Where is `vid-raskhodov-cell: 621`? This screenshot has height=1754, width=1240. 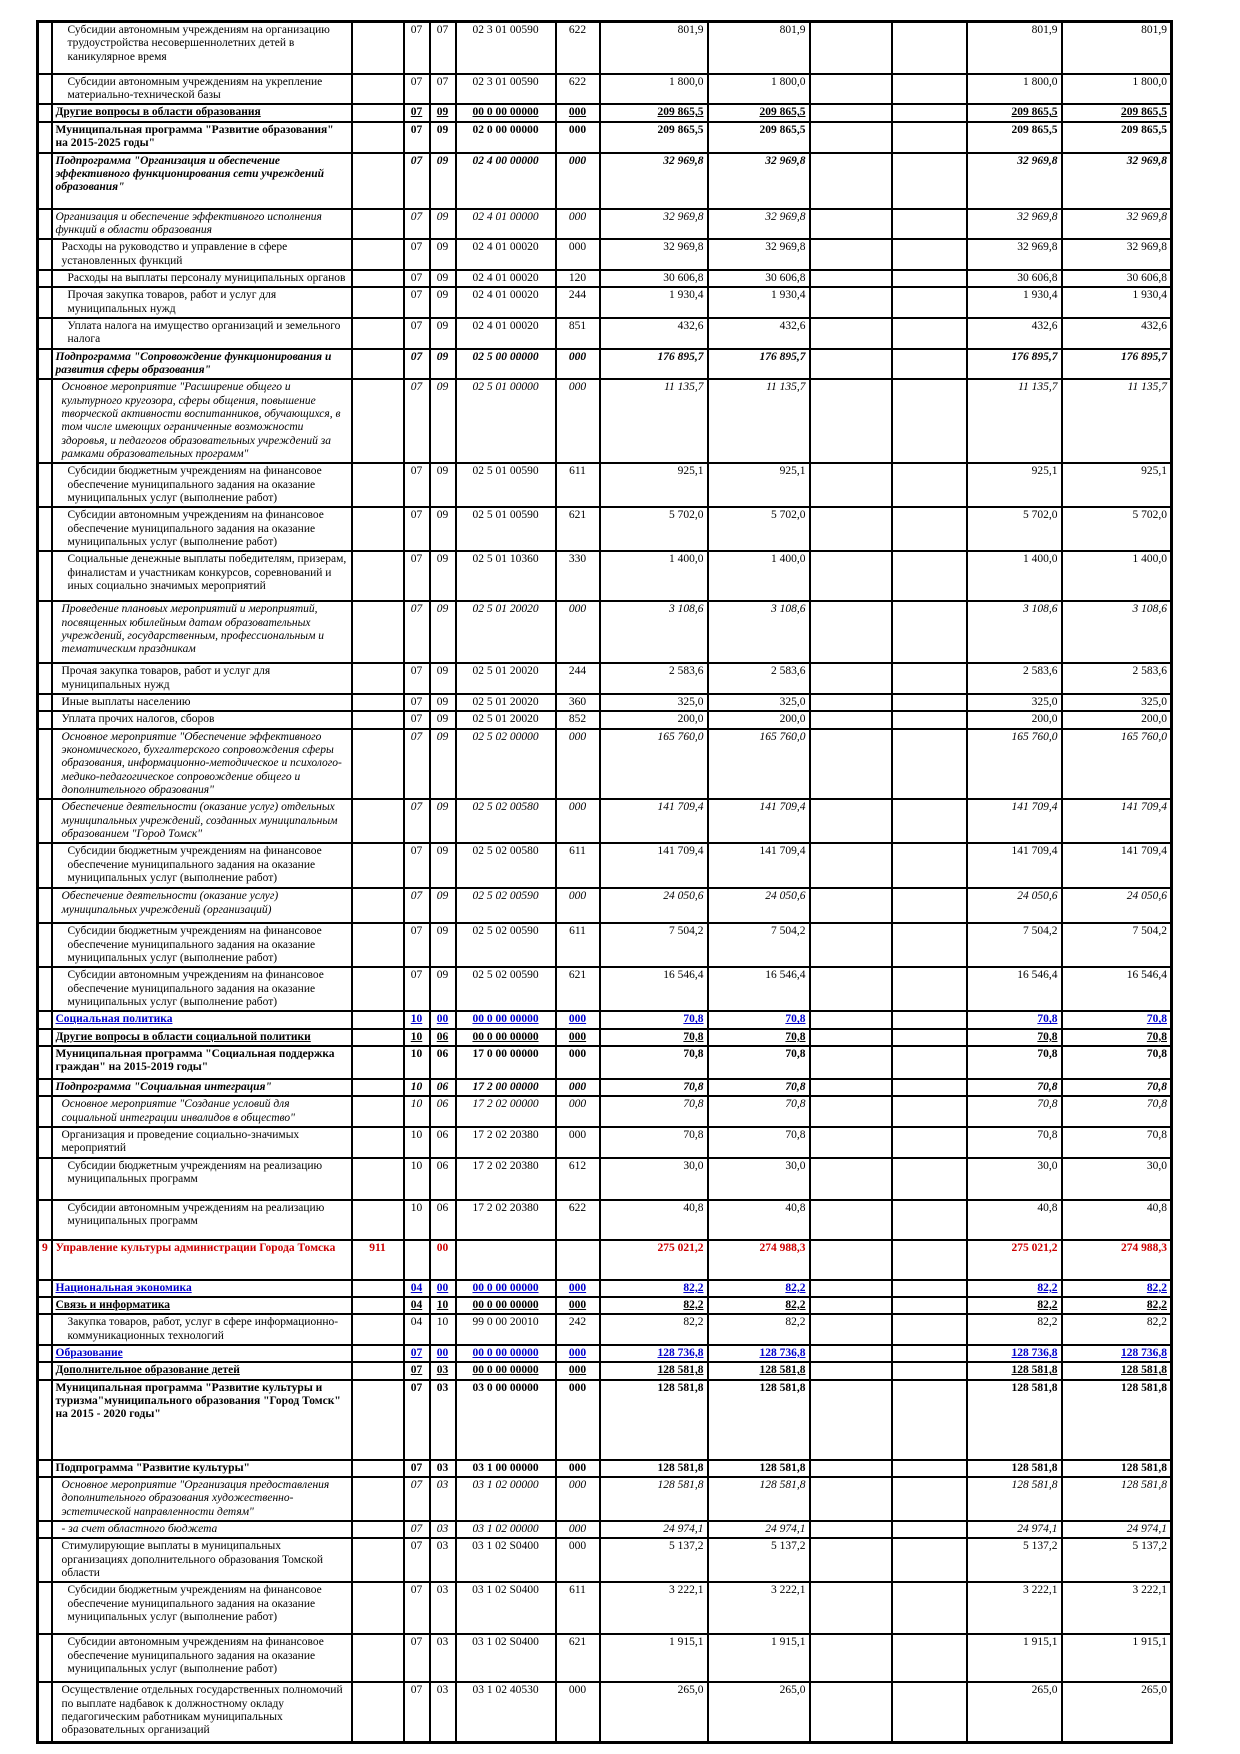
vid-raskhodov-cell: 621 is located at coordinates (577, 989).